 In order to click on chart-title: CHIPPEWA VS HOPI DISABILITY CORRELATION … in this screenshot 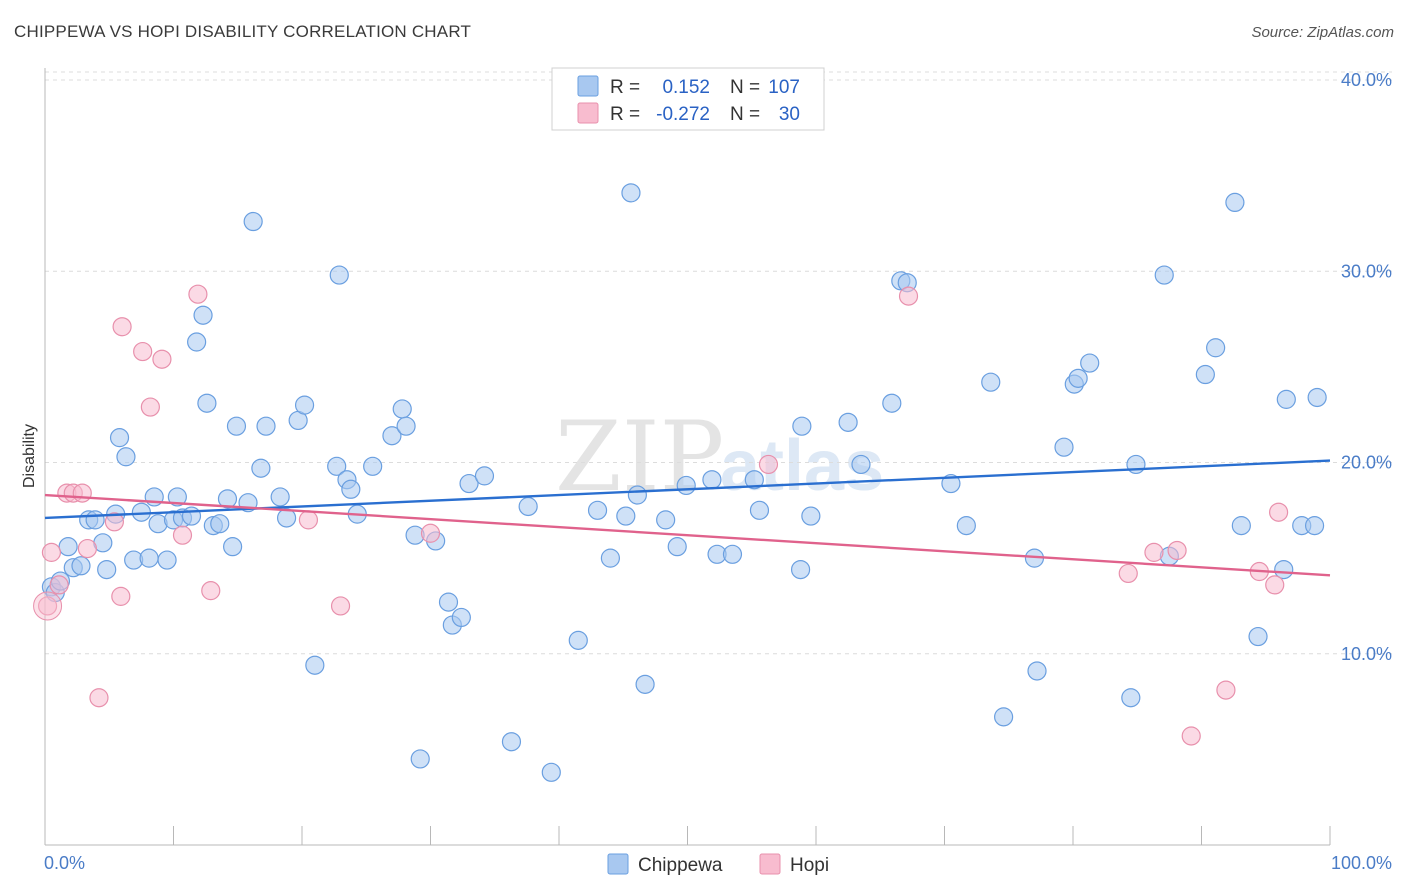, I will do `click(243, 31)`.